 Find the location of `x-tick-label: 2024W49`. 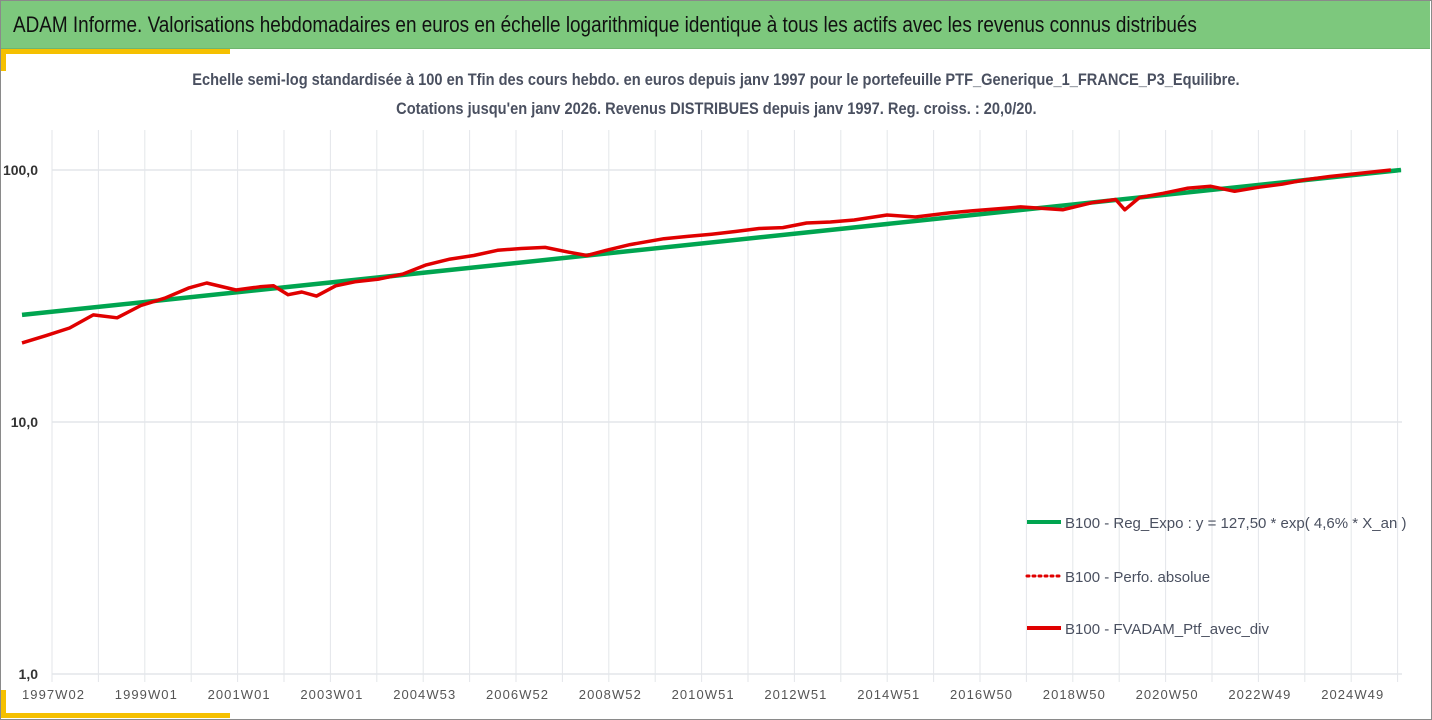

x-tick-label: 2024W49 is located at coordinates (1352, 694).